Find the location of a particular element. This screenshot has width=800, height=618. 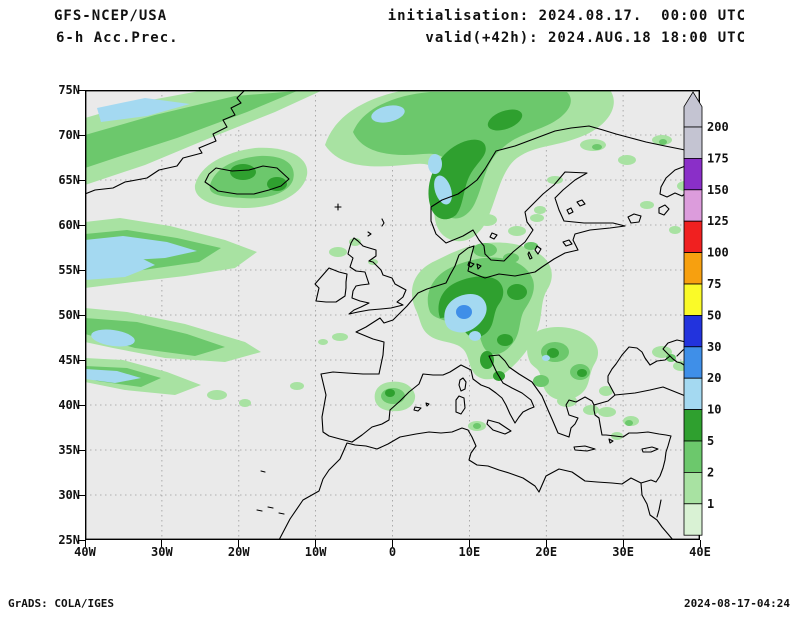

lat-tick-label: 55N is located at coordinates (69, 270).